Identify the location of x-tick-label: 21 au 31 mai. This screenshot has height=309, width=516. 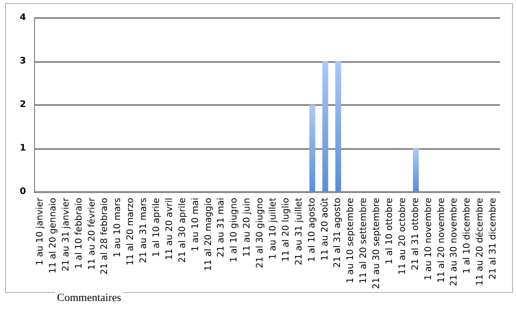
(221, 228).